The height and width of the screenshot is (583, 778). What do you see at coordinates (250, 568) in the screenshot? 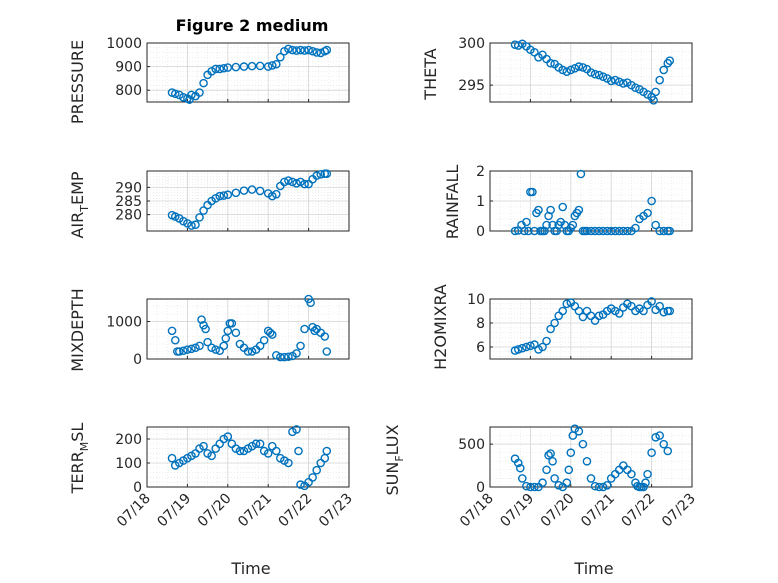
I see `xlabel-left: Time` at bounding box center [250, 568].